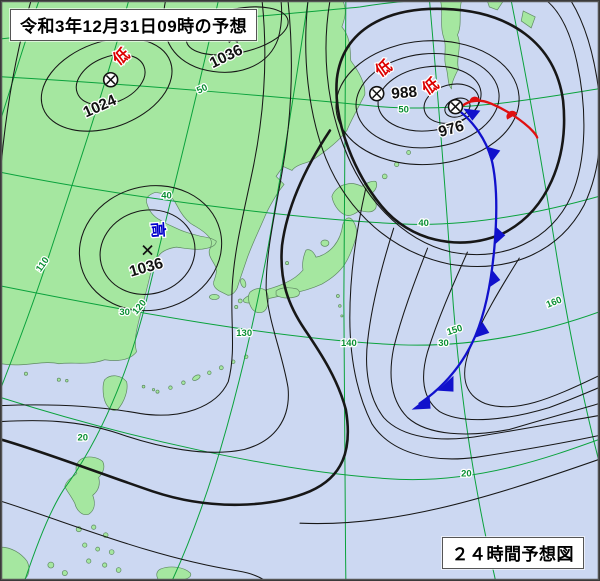  I want to click on graticule-label-140: 140, so click(349, 343).